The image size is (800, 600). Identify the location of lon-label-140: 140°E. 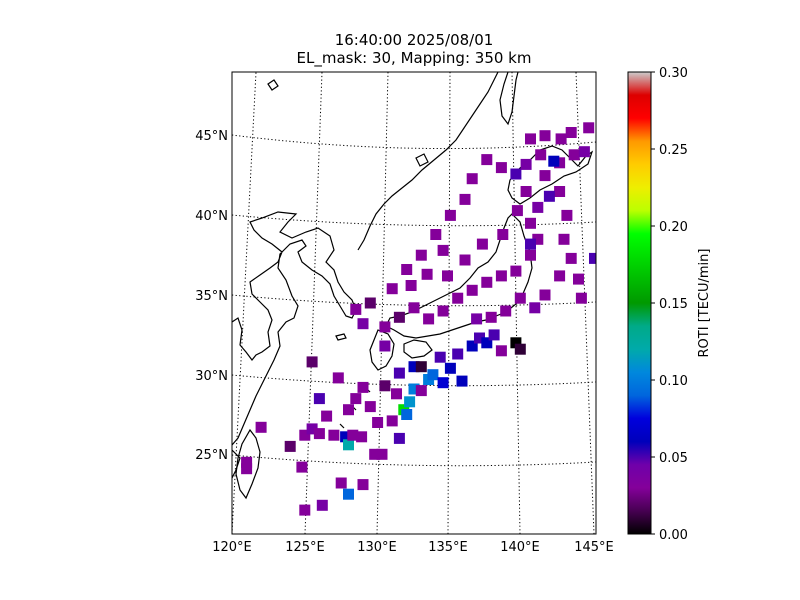
(520, 547).